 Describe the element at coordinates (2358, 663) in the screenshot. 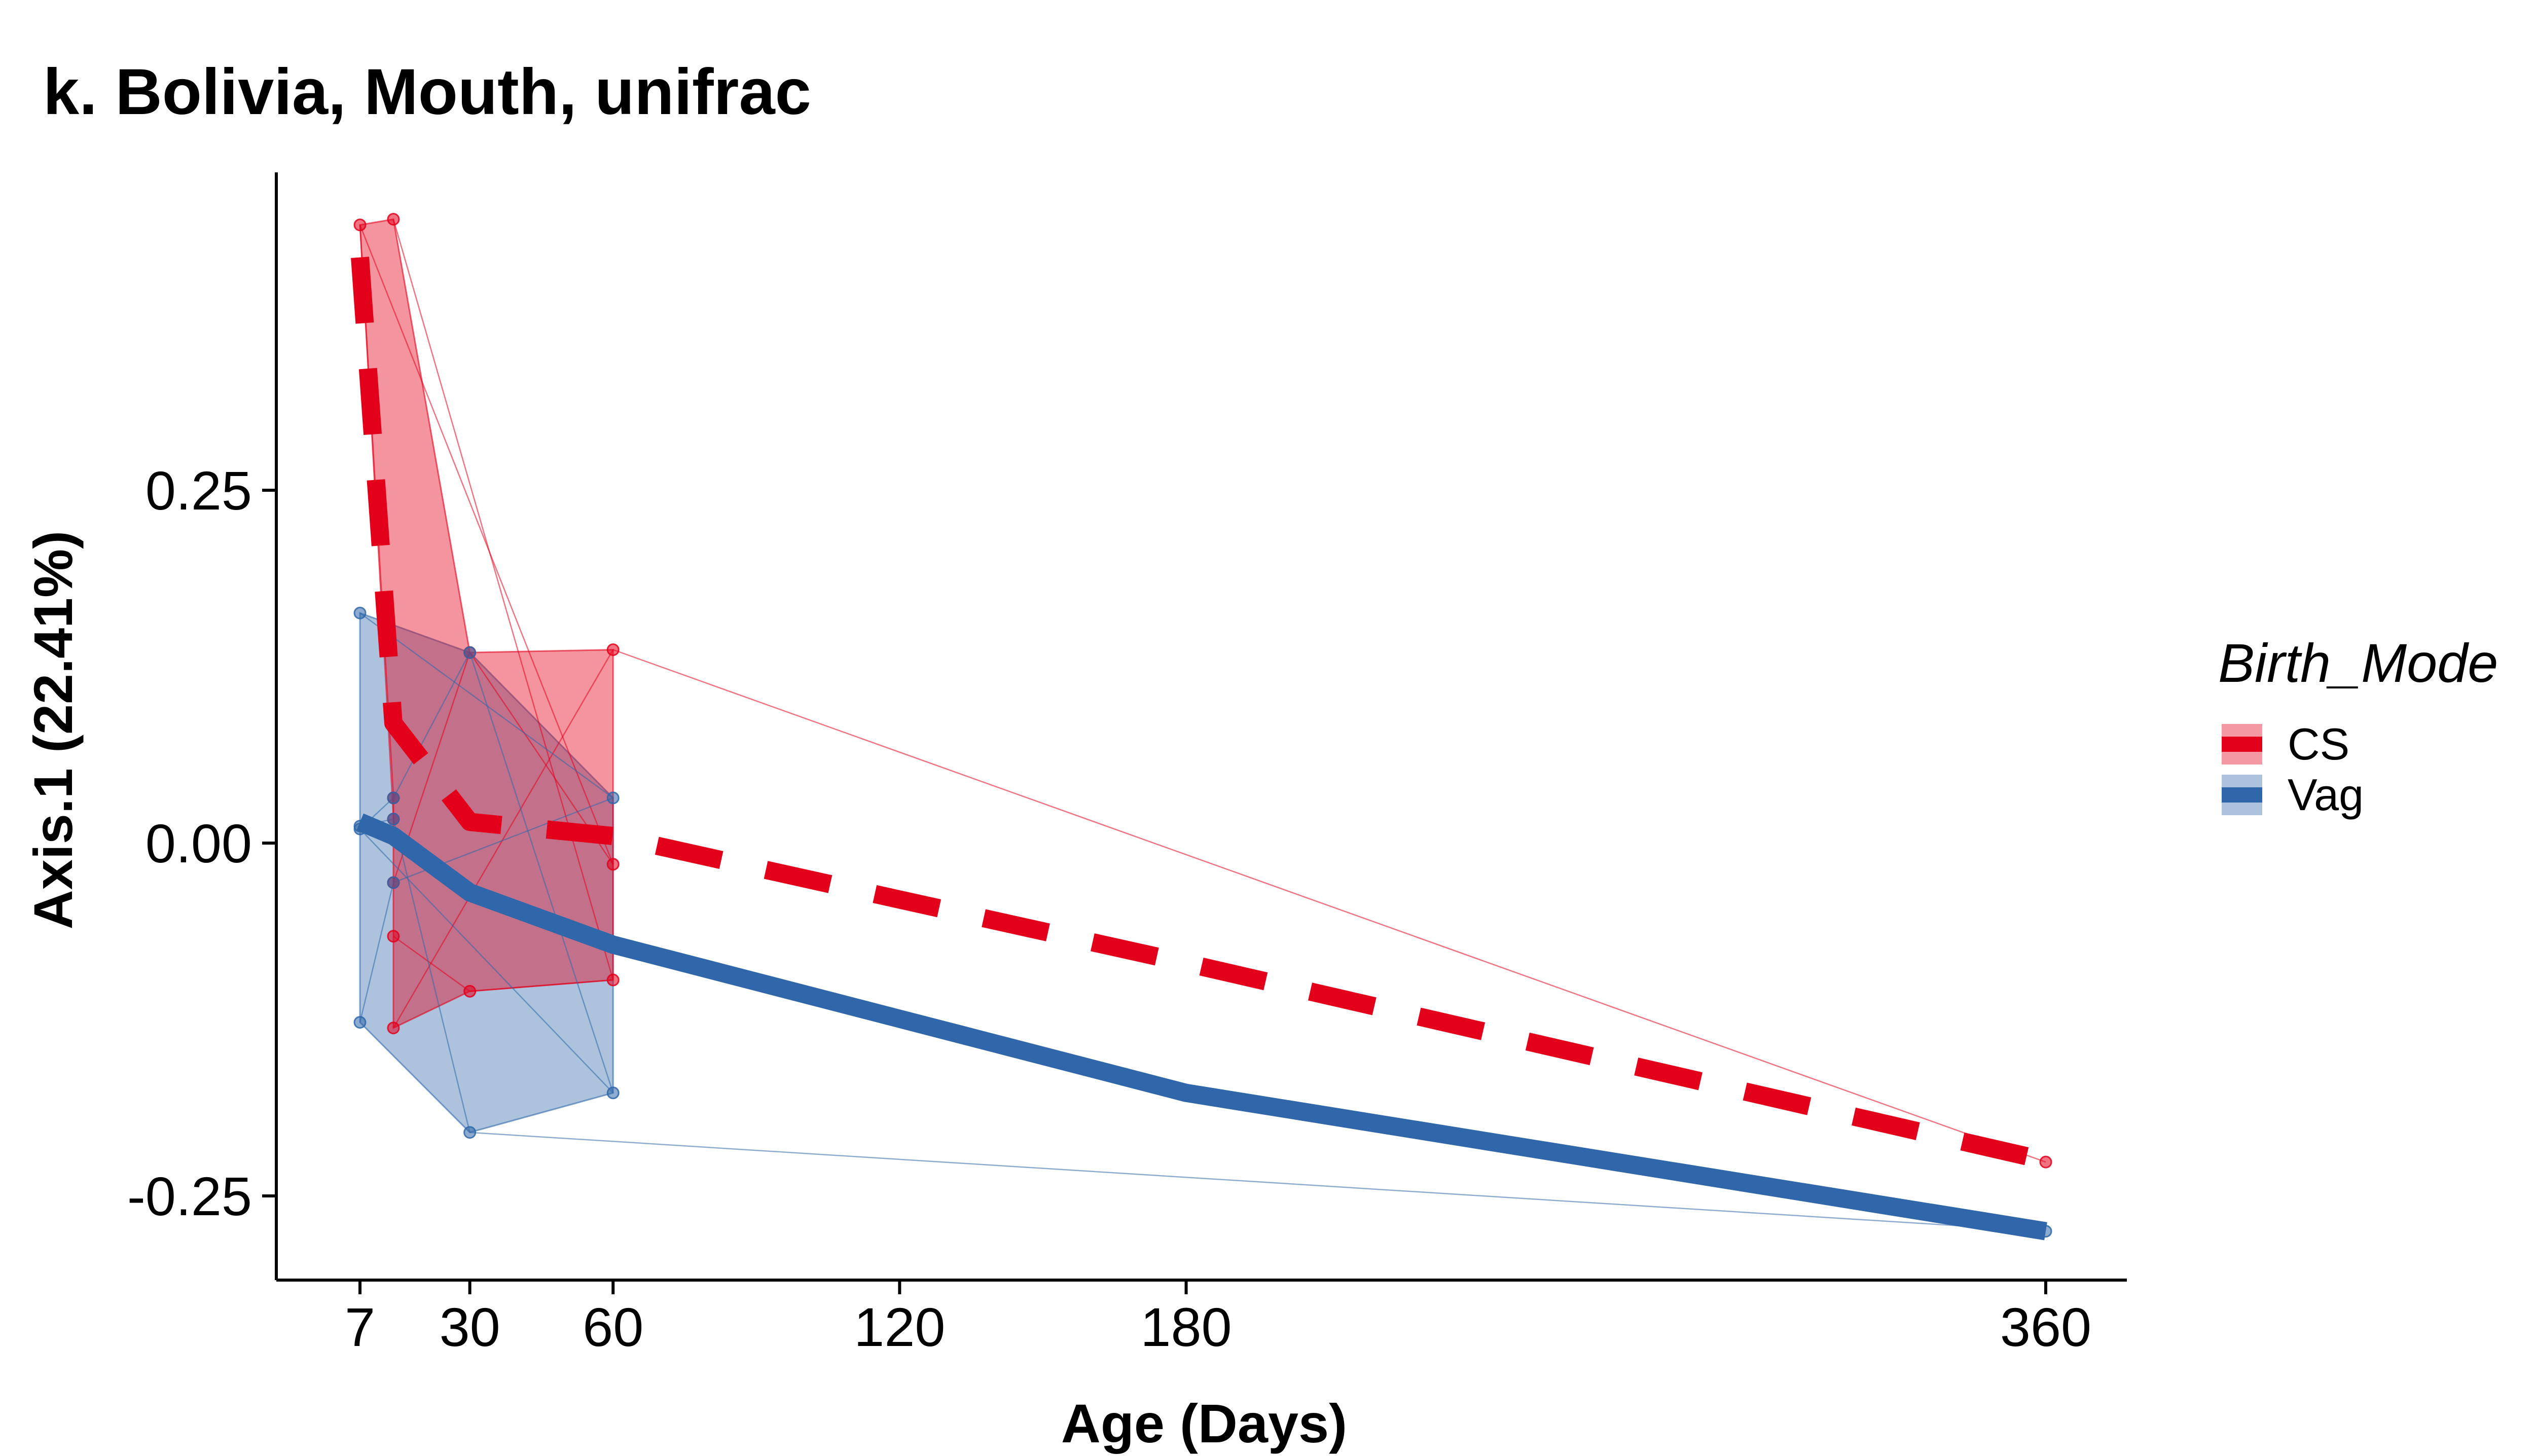

I see `legend-title: Birth_Mode` at that location.